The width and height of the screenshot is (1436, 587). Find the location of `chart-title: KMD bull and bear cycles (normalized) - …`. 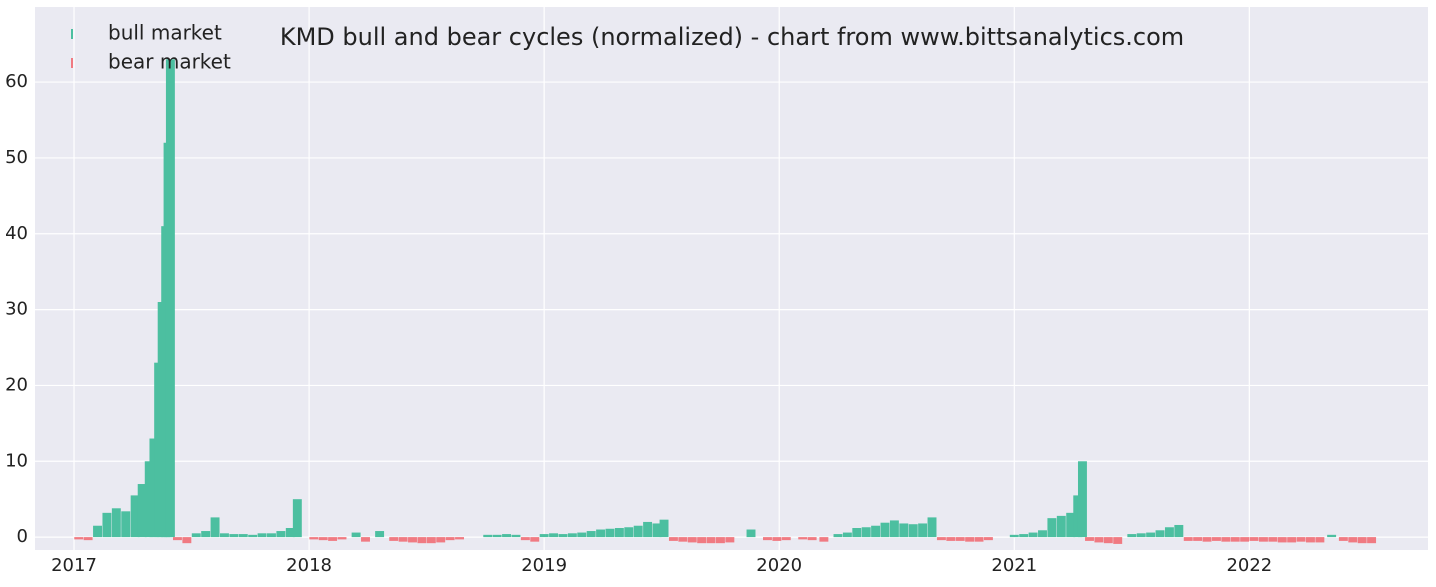

chart-title: KMD bull and bear cycles (normalized) - … is located at coordinates (732, 37).